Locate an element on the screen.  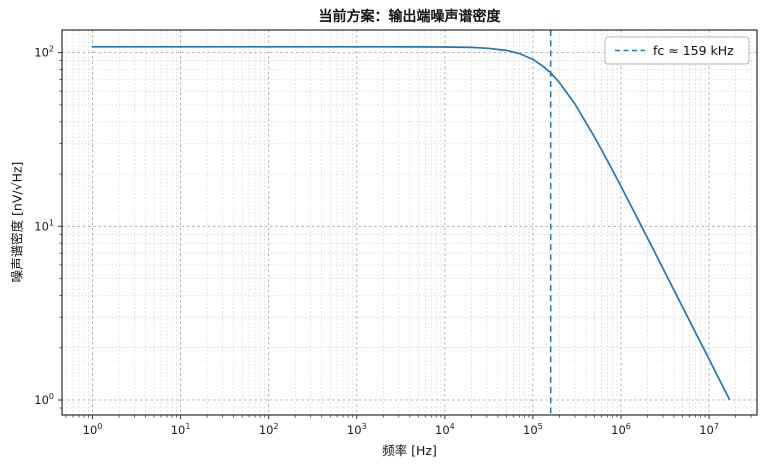
legend-label: fc ≈ 159 kHz is located at coordinates (693, 50).